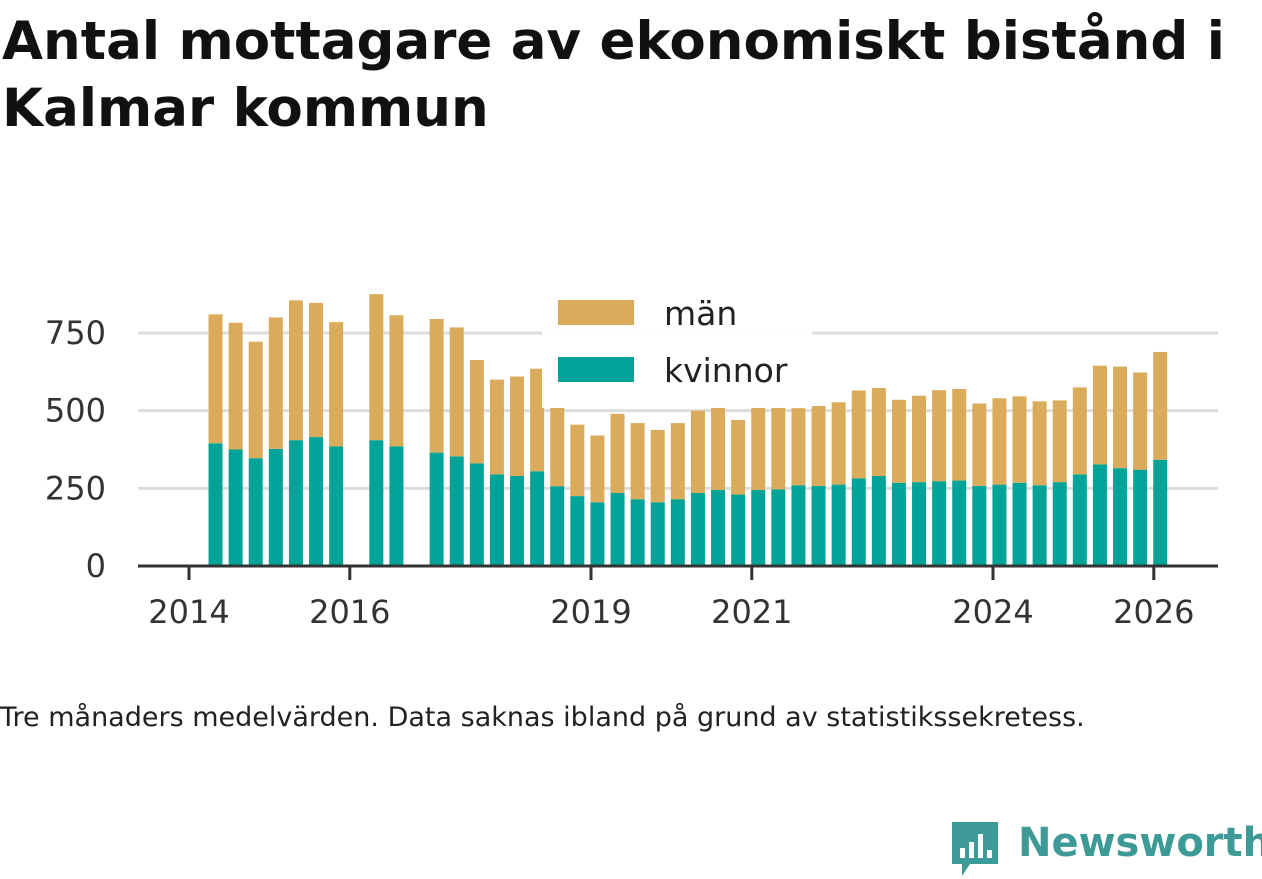  What do you see at coordinates (751, 612) in the screenshot?
I see `x-tick-label: 2021` at bounding box center [751, 612].